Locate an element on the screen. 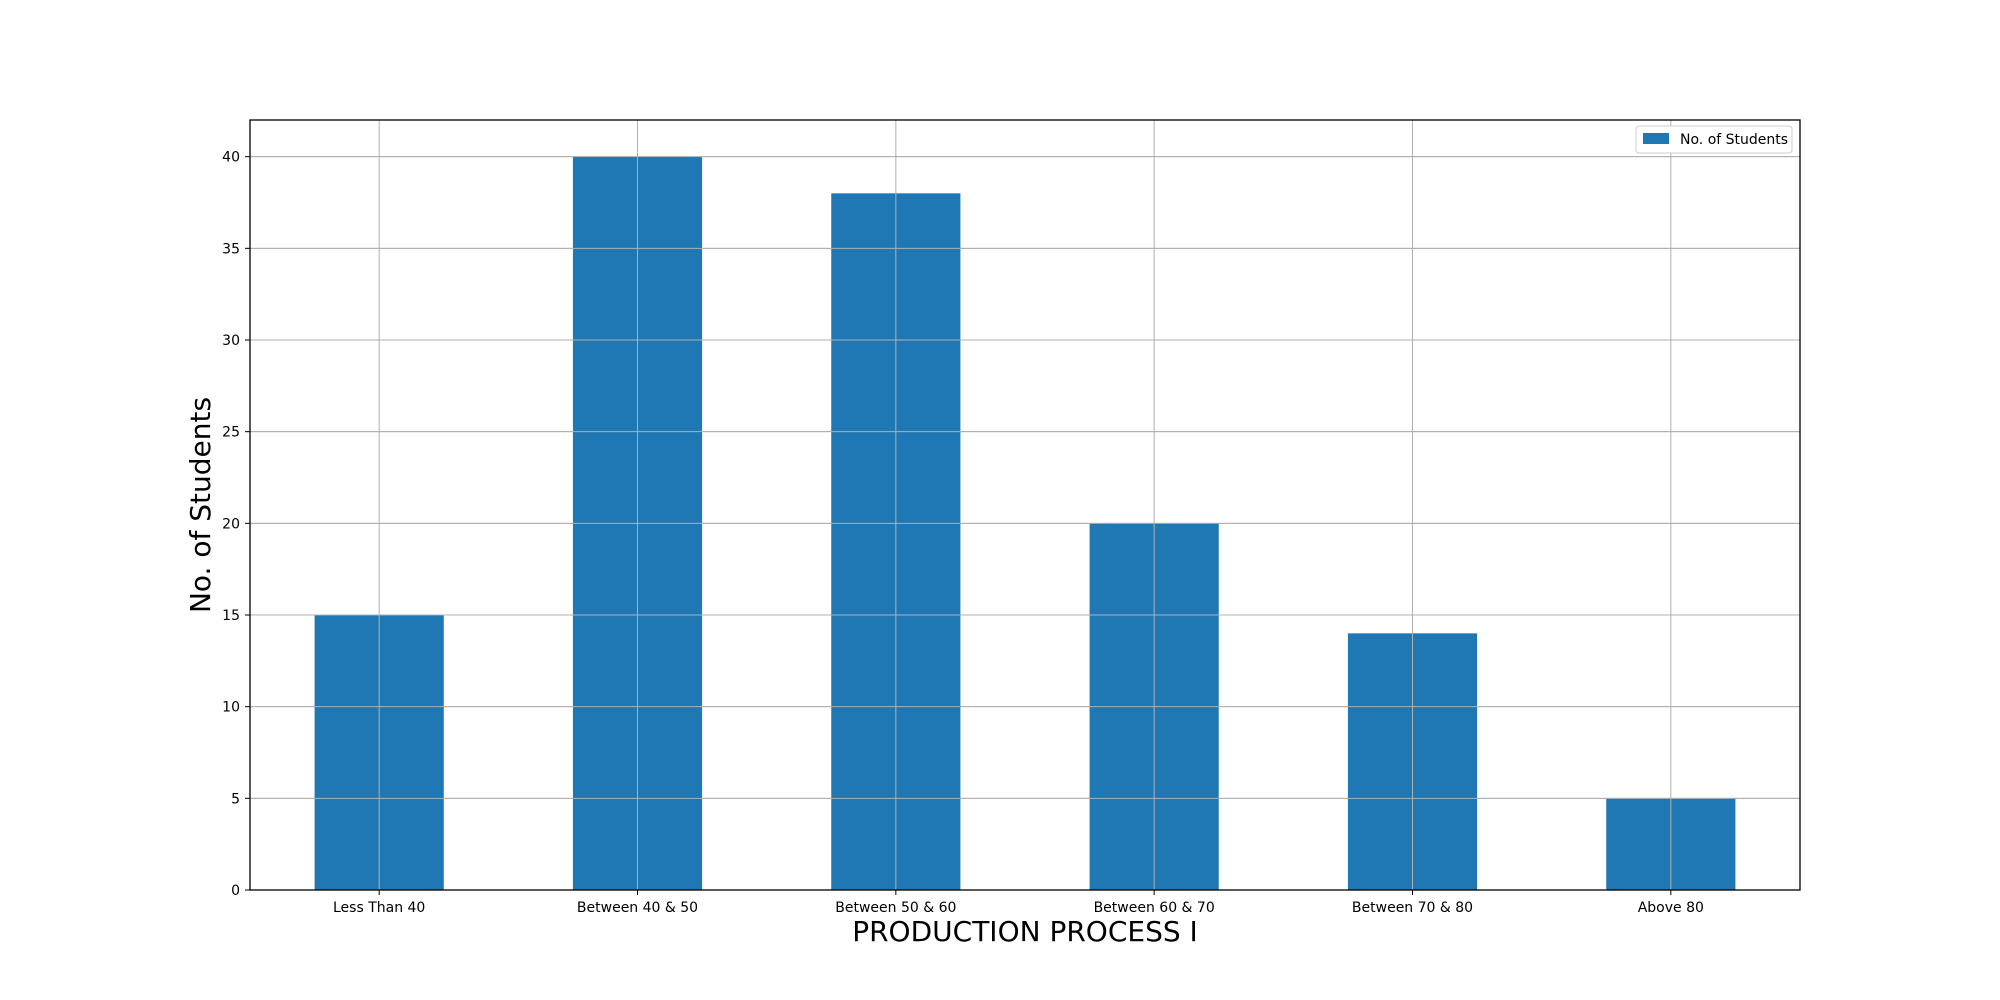 The width and height of the screenshot is (2000, 1000). y-tick-label: 10 is located at coordinates (231, 708).